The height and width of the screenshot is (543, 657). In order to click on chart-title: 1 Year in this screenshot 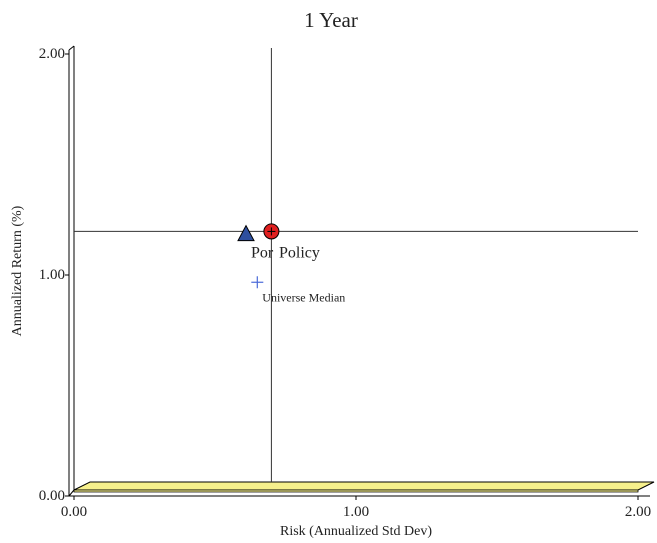, I will do `click(331, 20)`.